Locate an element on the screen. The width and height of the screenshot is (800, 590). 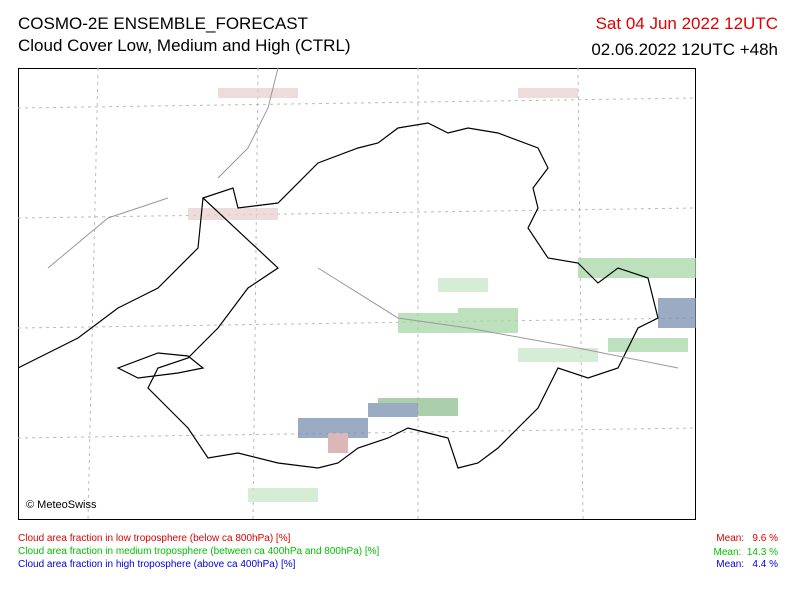
copyright: © MeteoSwiss is located at coordinates (61, 505).